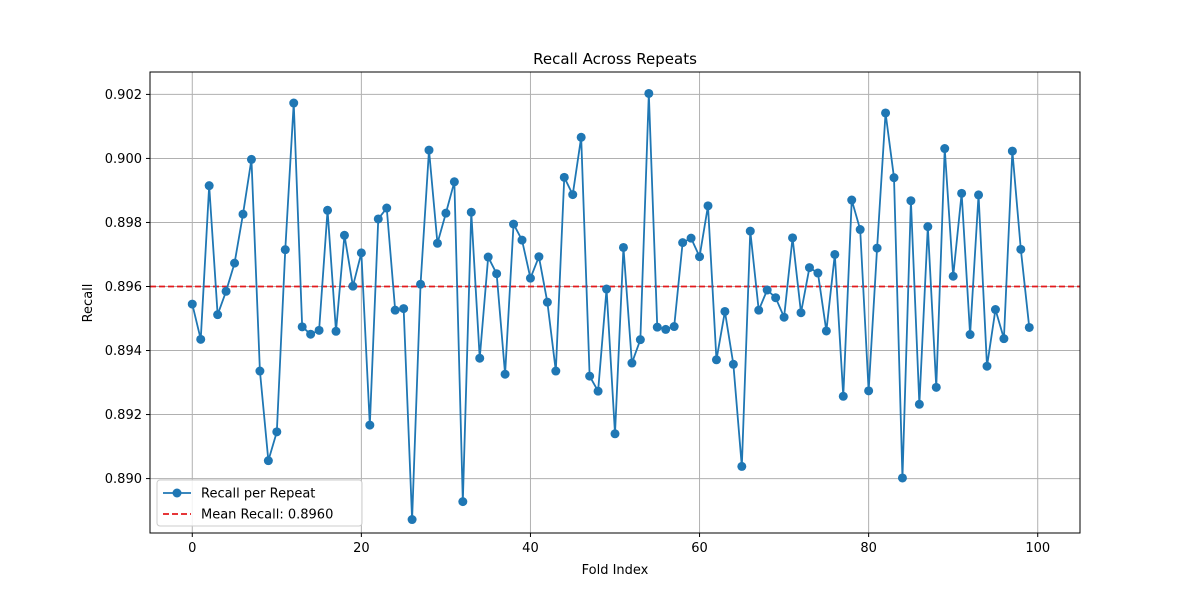 The height and width of the screenshot is (605, 1200). Describe the element at coordinates (123, 287) in the screenshot. I see `y-tick-label: 0.896` at that location.